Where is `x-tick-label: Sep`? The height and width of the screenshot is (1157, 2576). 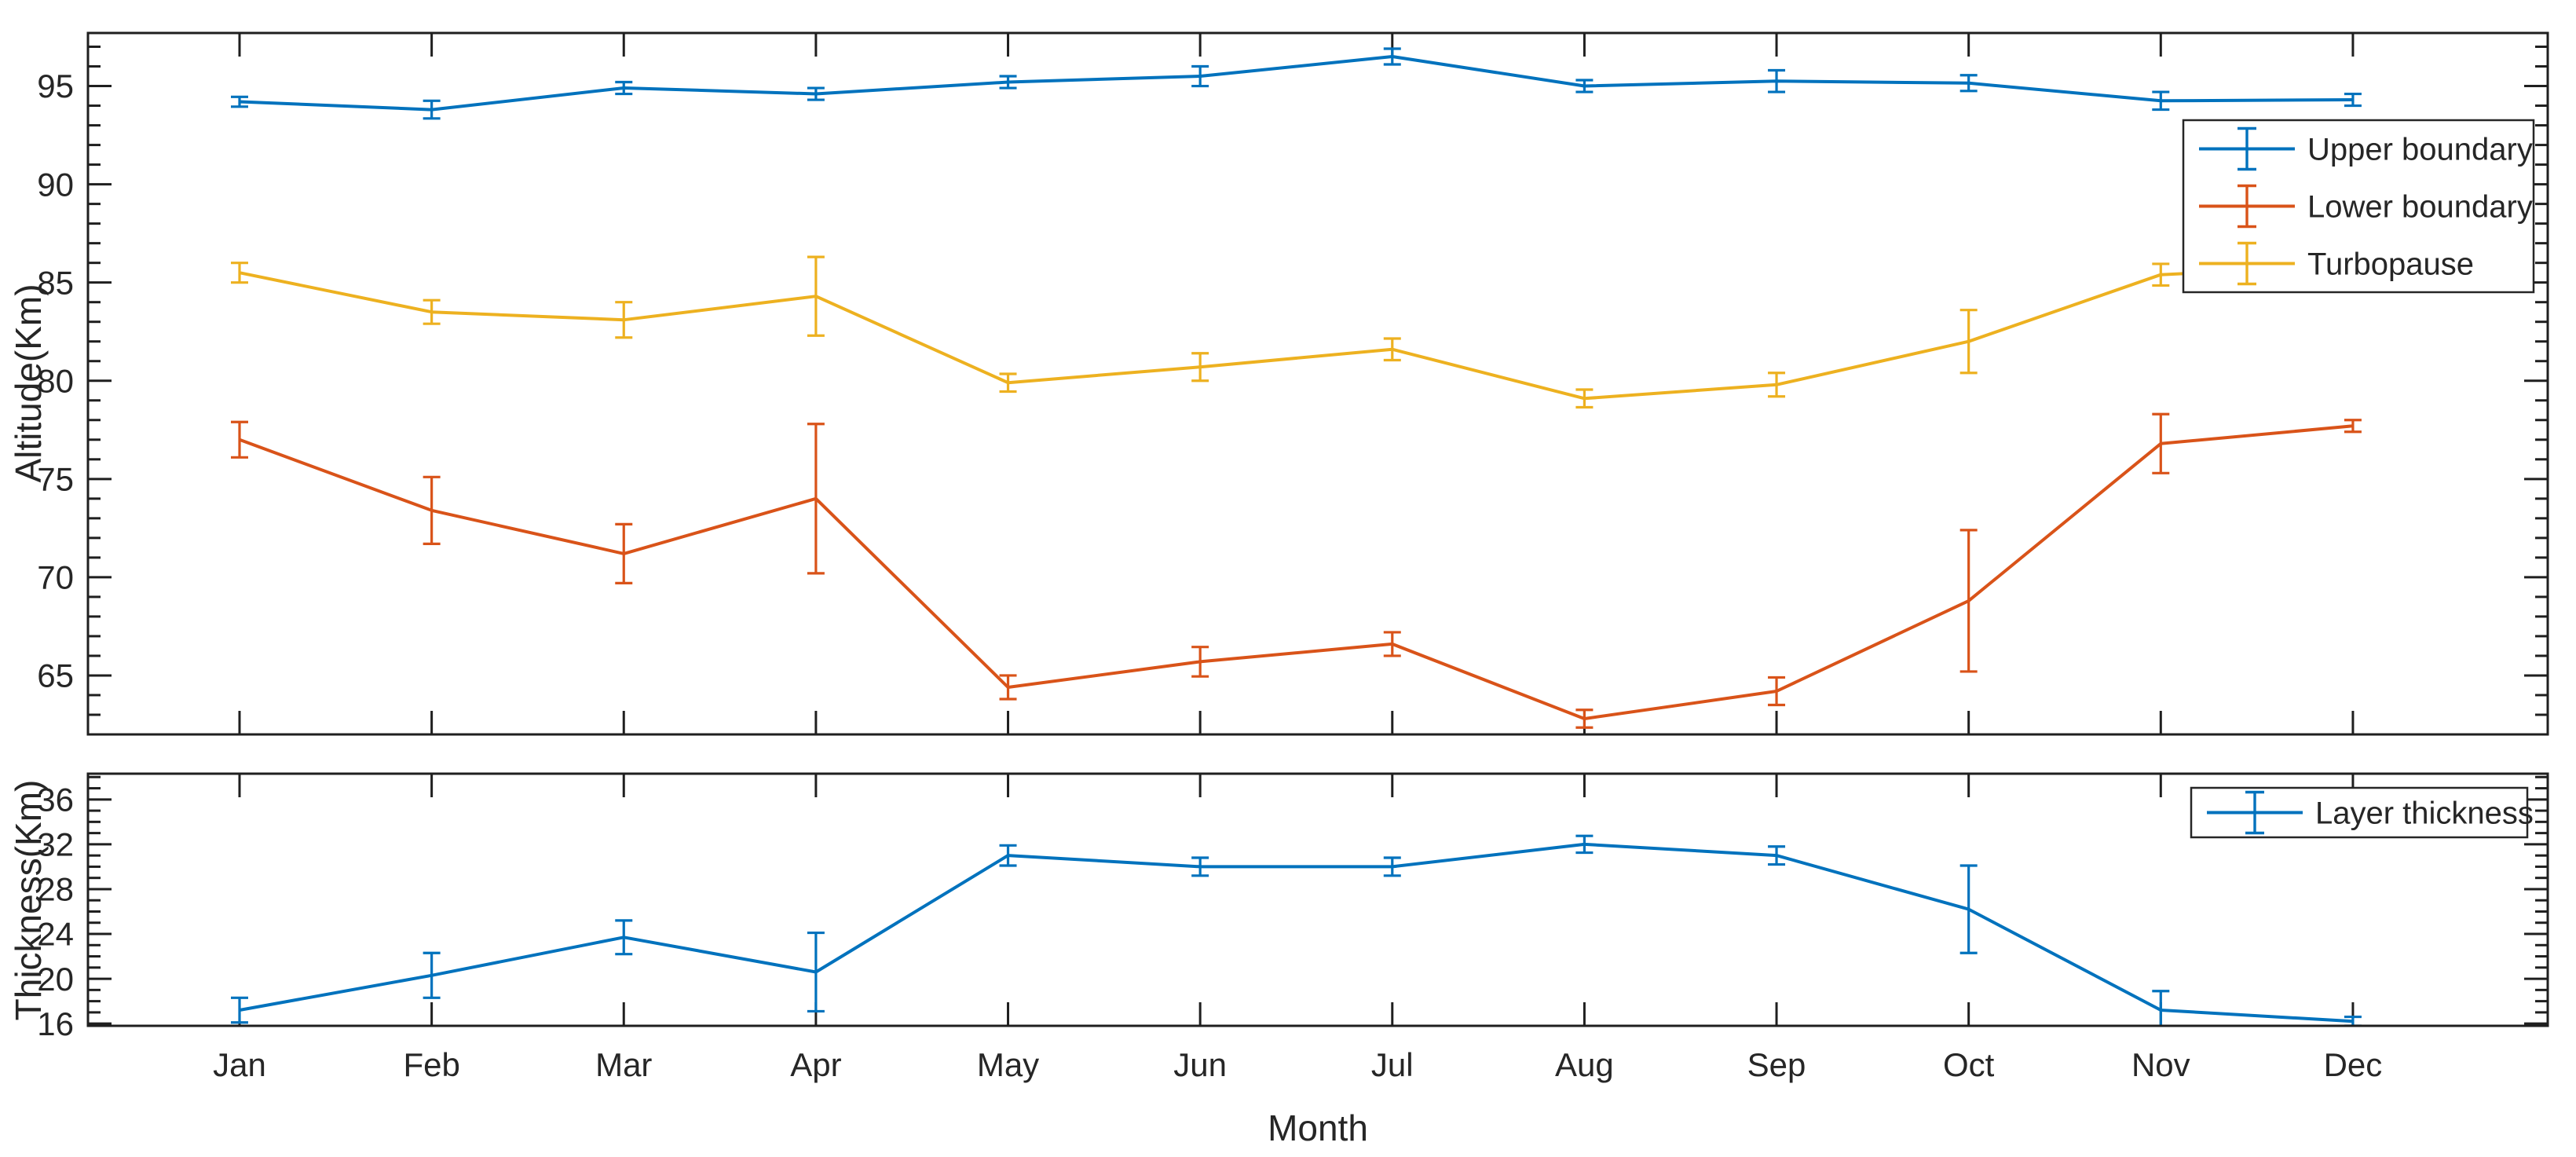
x-tick-label: Sep is located at coordinates (1777, 1064).